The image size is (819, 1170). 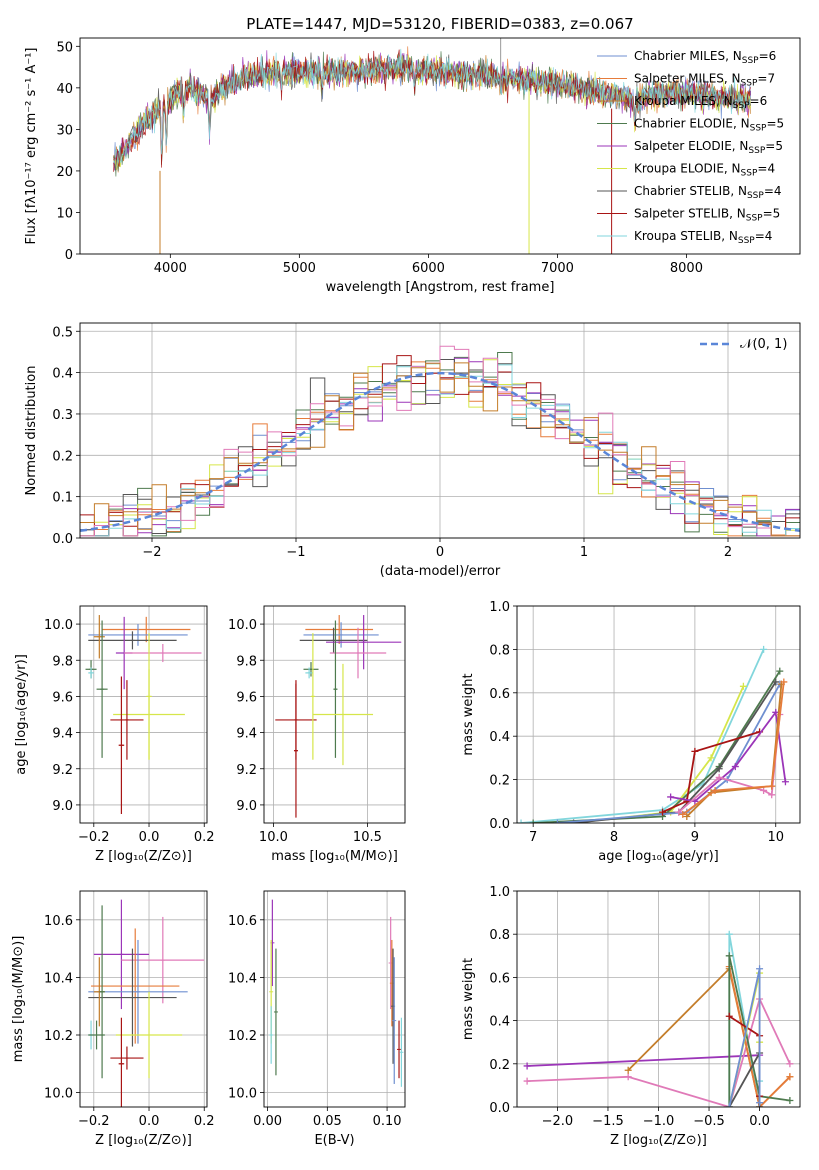 What do you see at coordinates (204, 1121) in the screenshot?
I see `x-tick-label: 0.2` at bounding box center [204, 1121].